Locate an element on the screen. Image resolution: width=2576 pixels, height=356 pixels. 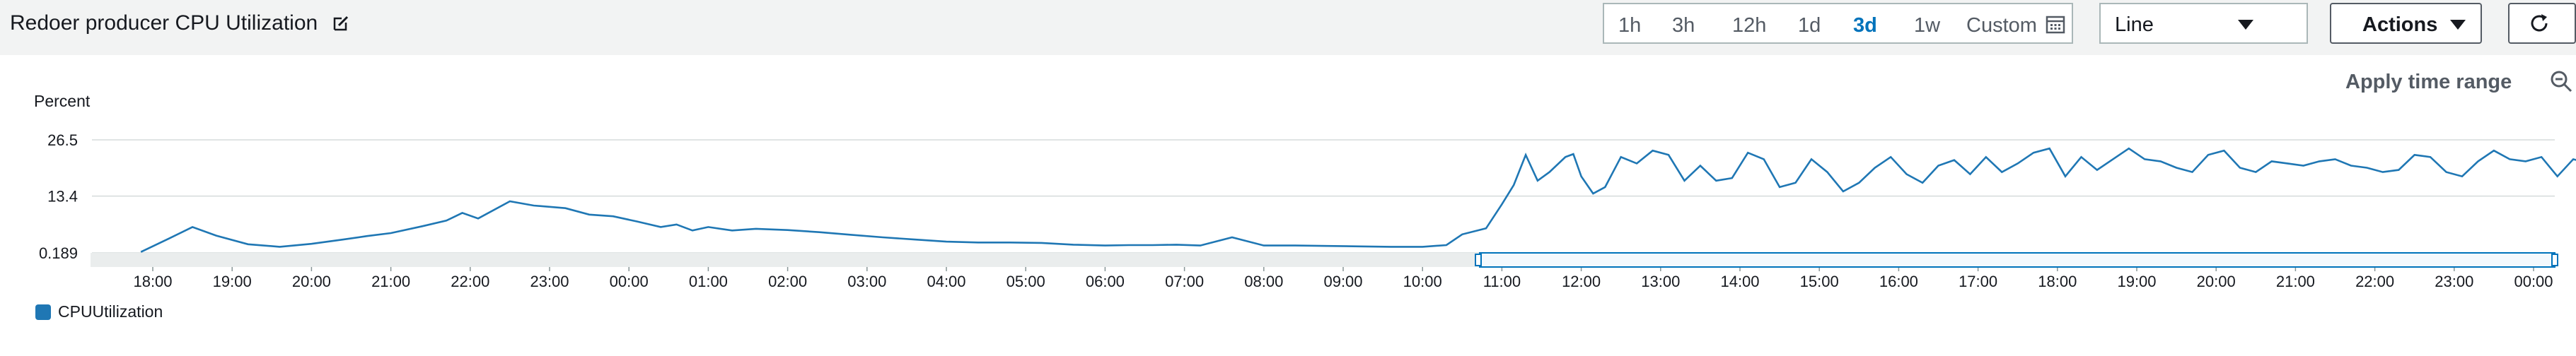
apply-time-range-button: Apply time range is located at coordinates (2428, 82).